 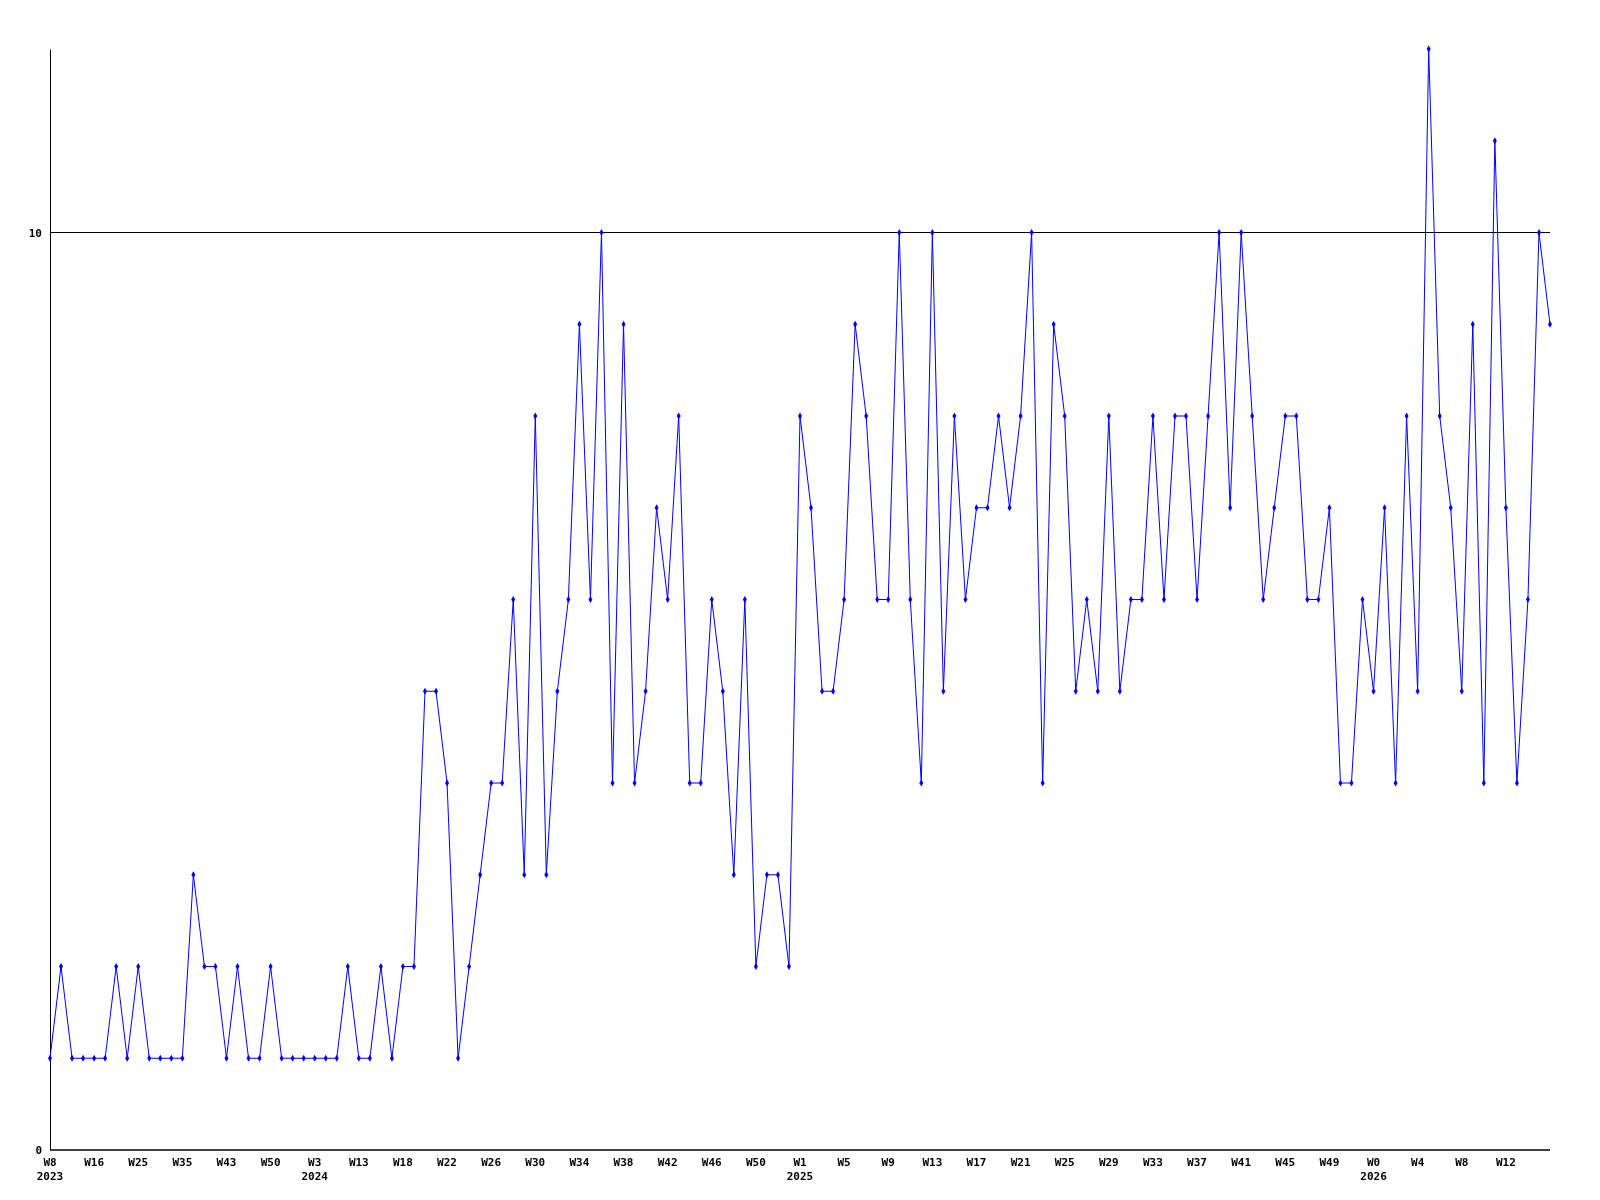 What do you see at coordinates (35, 233) in the screenshot?
I see `y-tick-label: 10` at bounding box center [35, 233].